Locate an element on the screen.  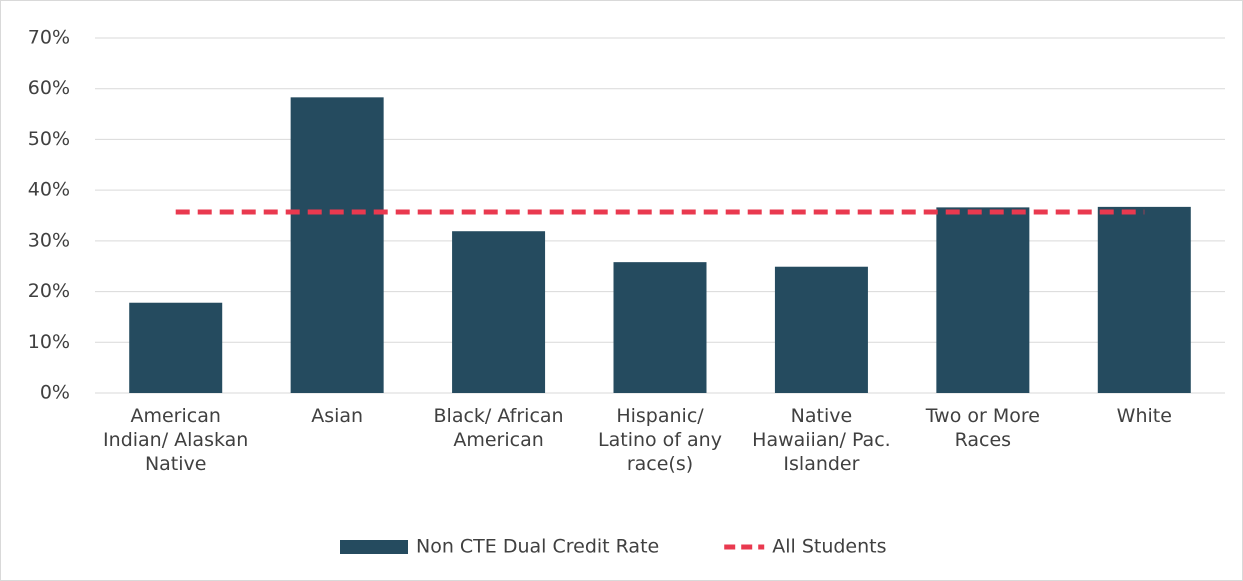
y-tick-label: 10% is located at coordinates (49, 342).